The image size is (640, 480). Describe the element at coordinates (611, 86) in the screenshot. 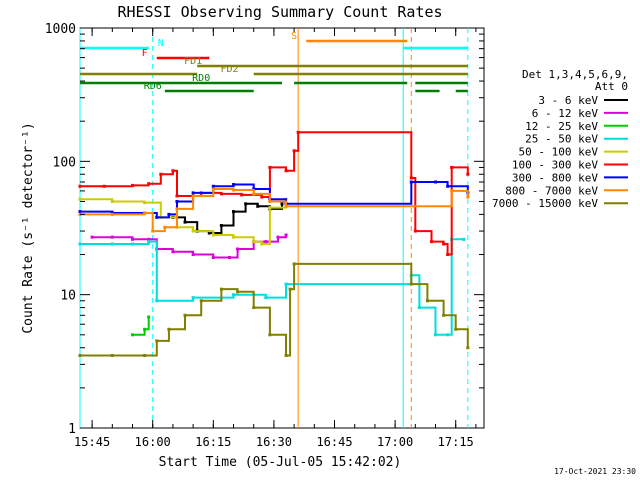

I see `legend-title-line2: Att 0` at that location.